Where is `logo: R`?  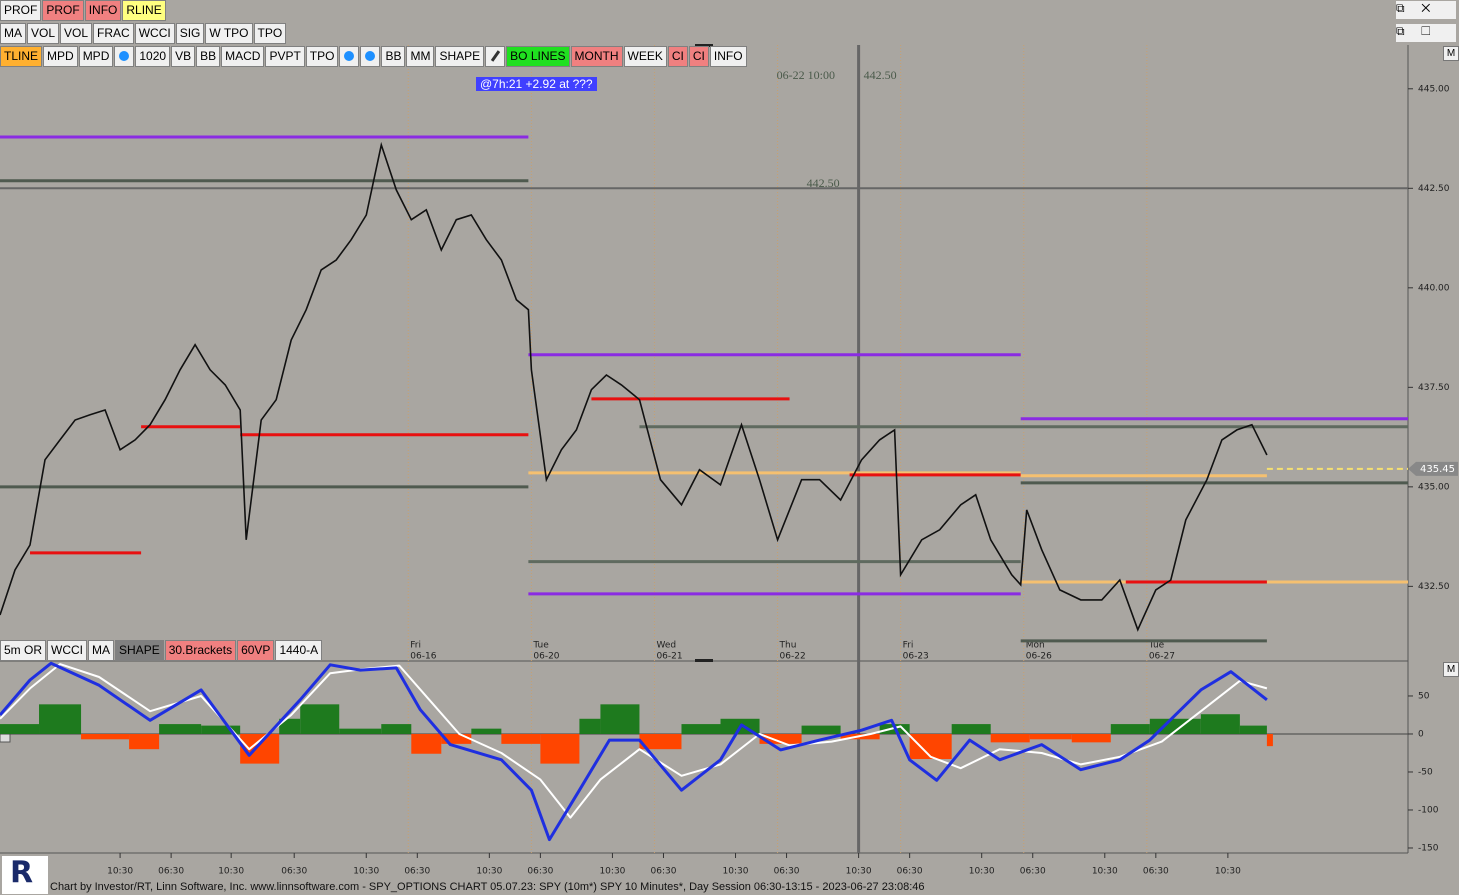 logo: R is located at coordinates (25, 875).